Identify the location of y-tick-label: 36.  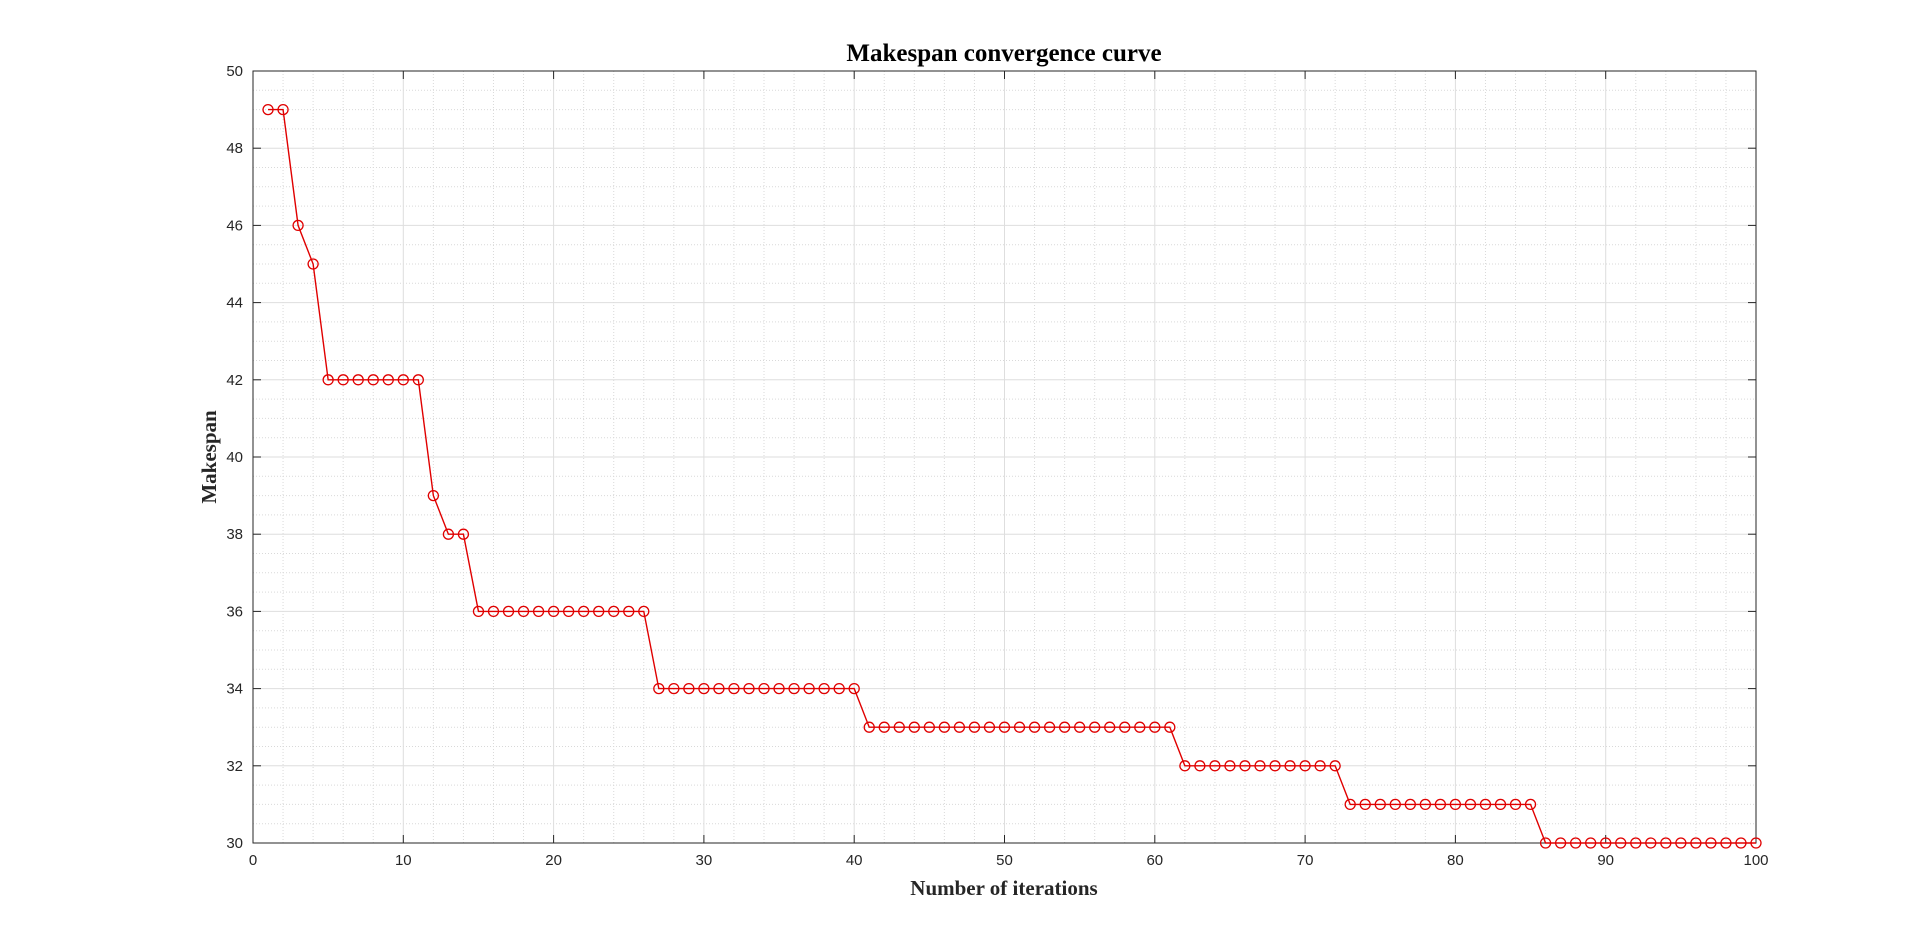
(234, 611).